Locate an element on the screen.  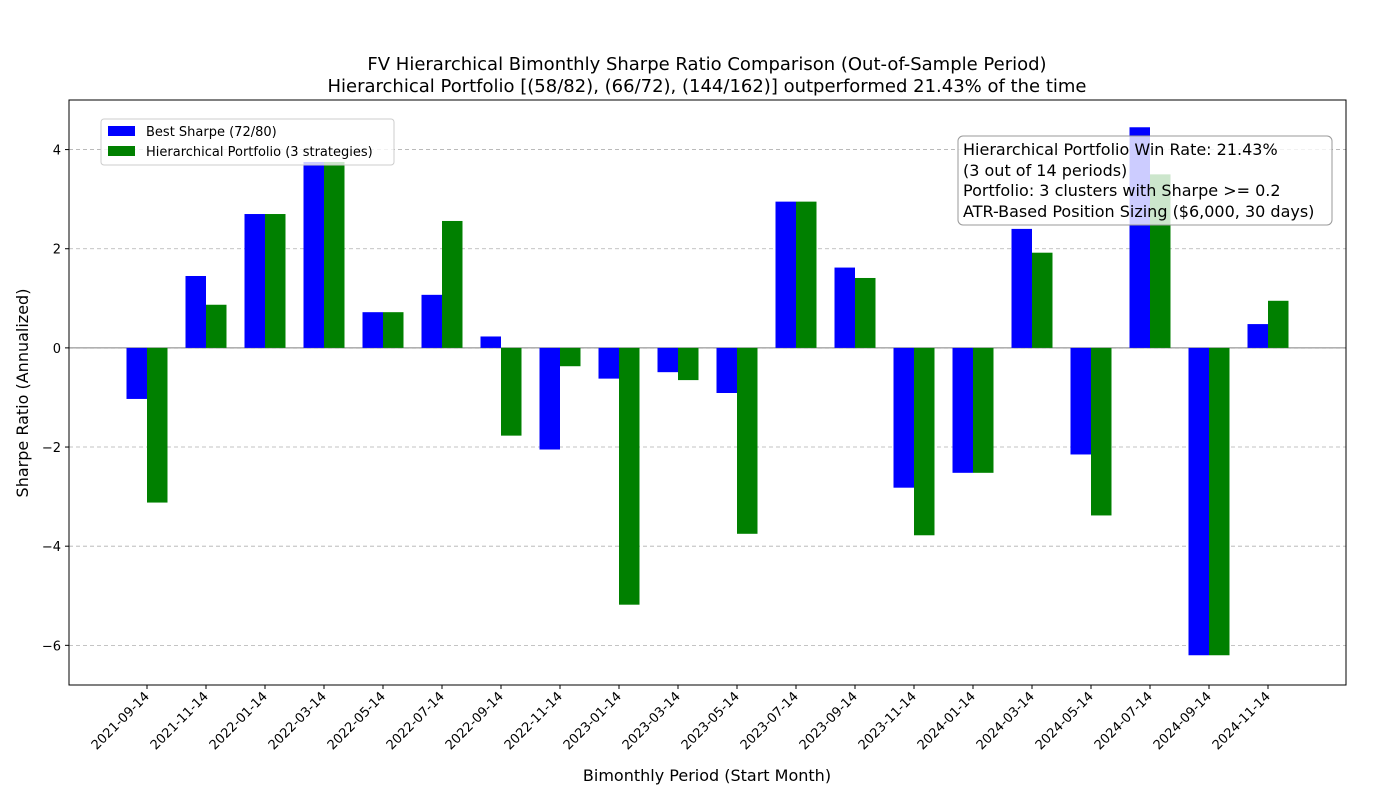
legend-swatch-best-sharpe is located at coordinates (121, 131).